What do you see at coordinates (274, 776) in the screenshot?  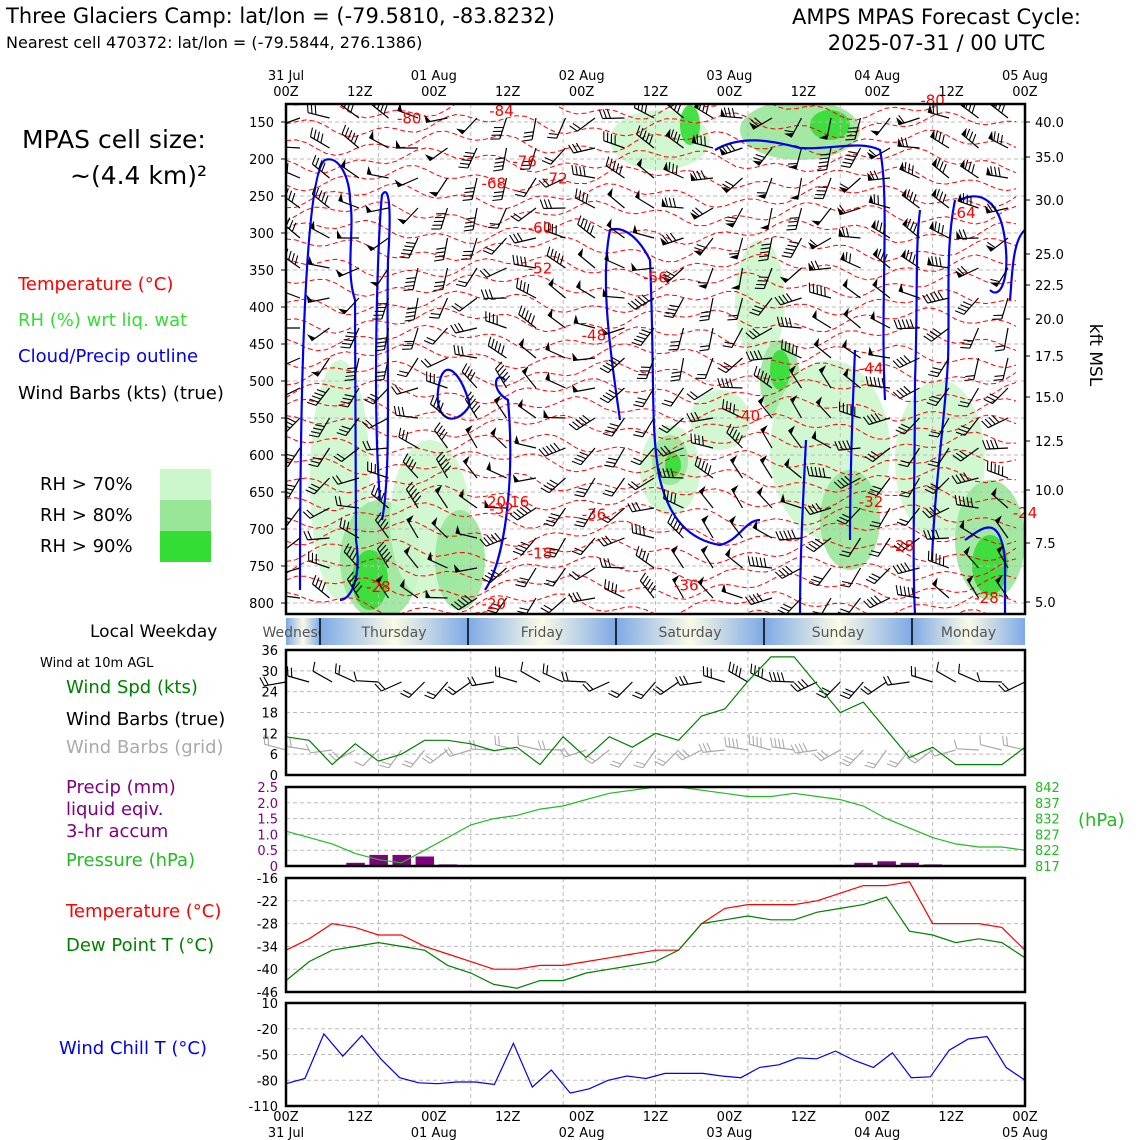 I see `wind-tick-label: 0` at bounding box center [274, 776].